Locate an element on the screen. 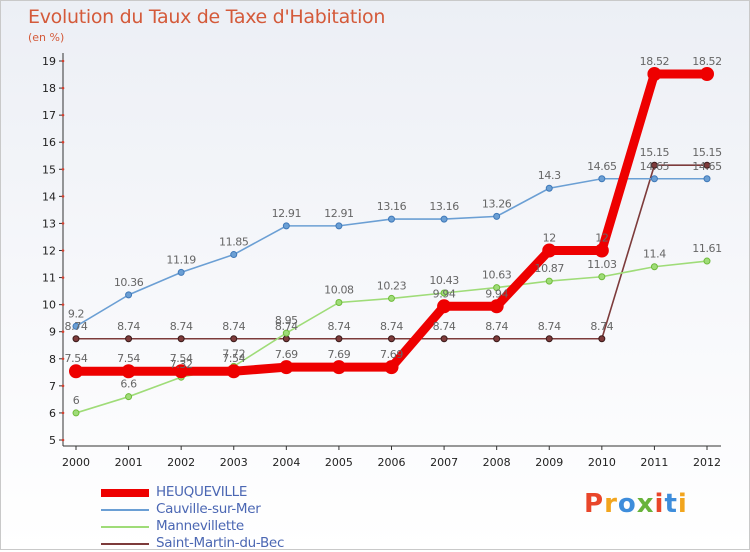  x-tick-label: 2002 is located at coordinates (181, 462).